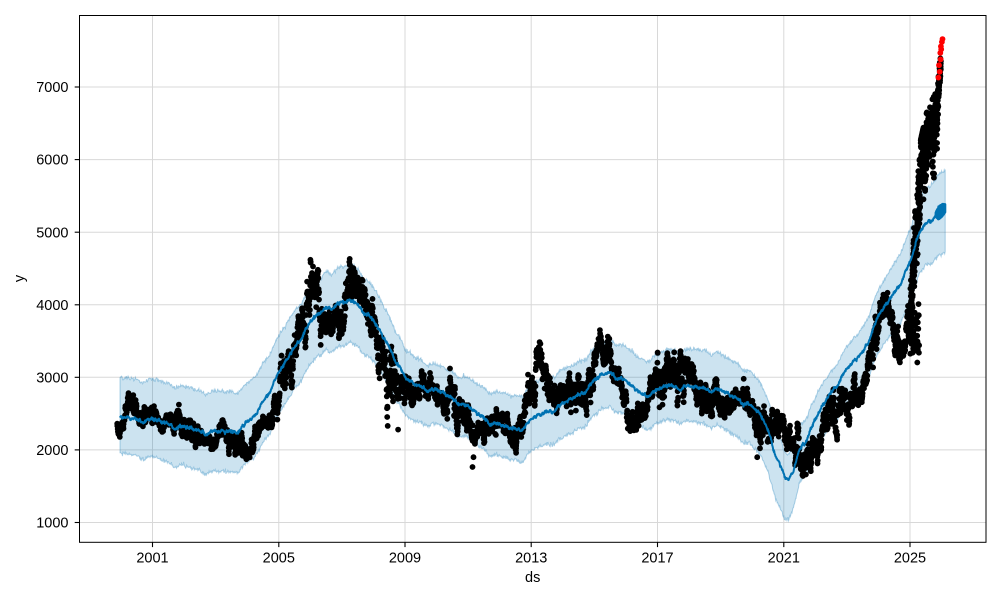 The width and height of the screenshot is (1000, 605). Describe the element at coordinates (532, 578) in the screenshot. I see `svg-text: ds` at that location.